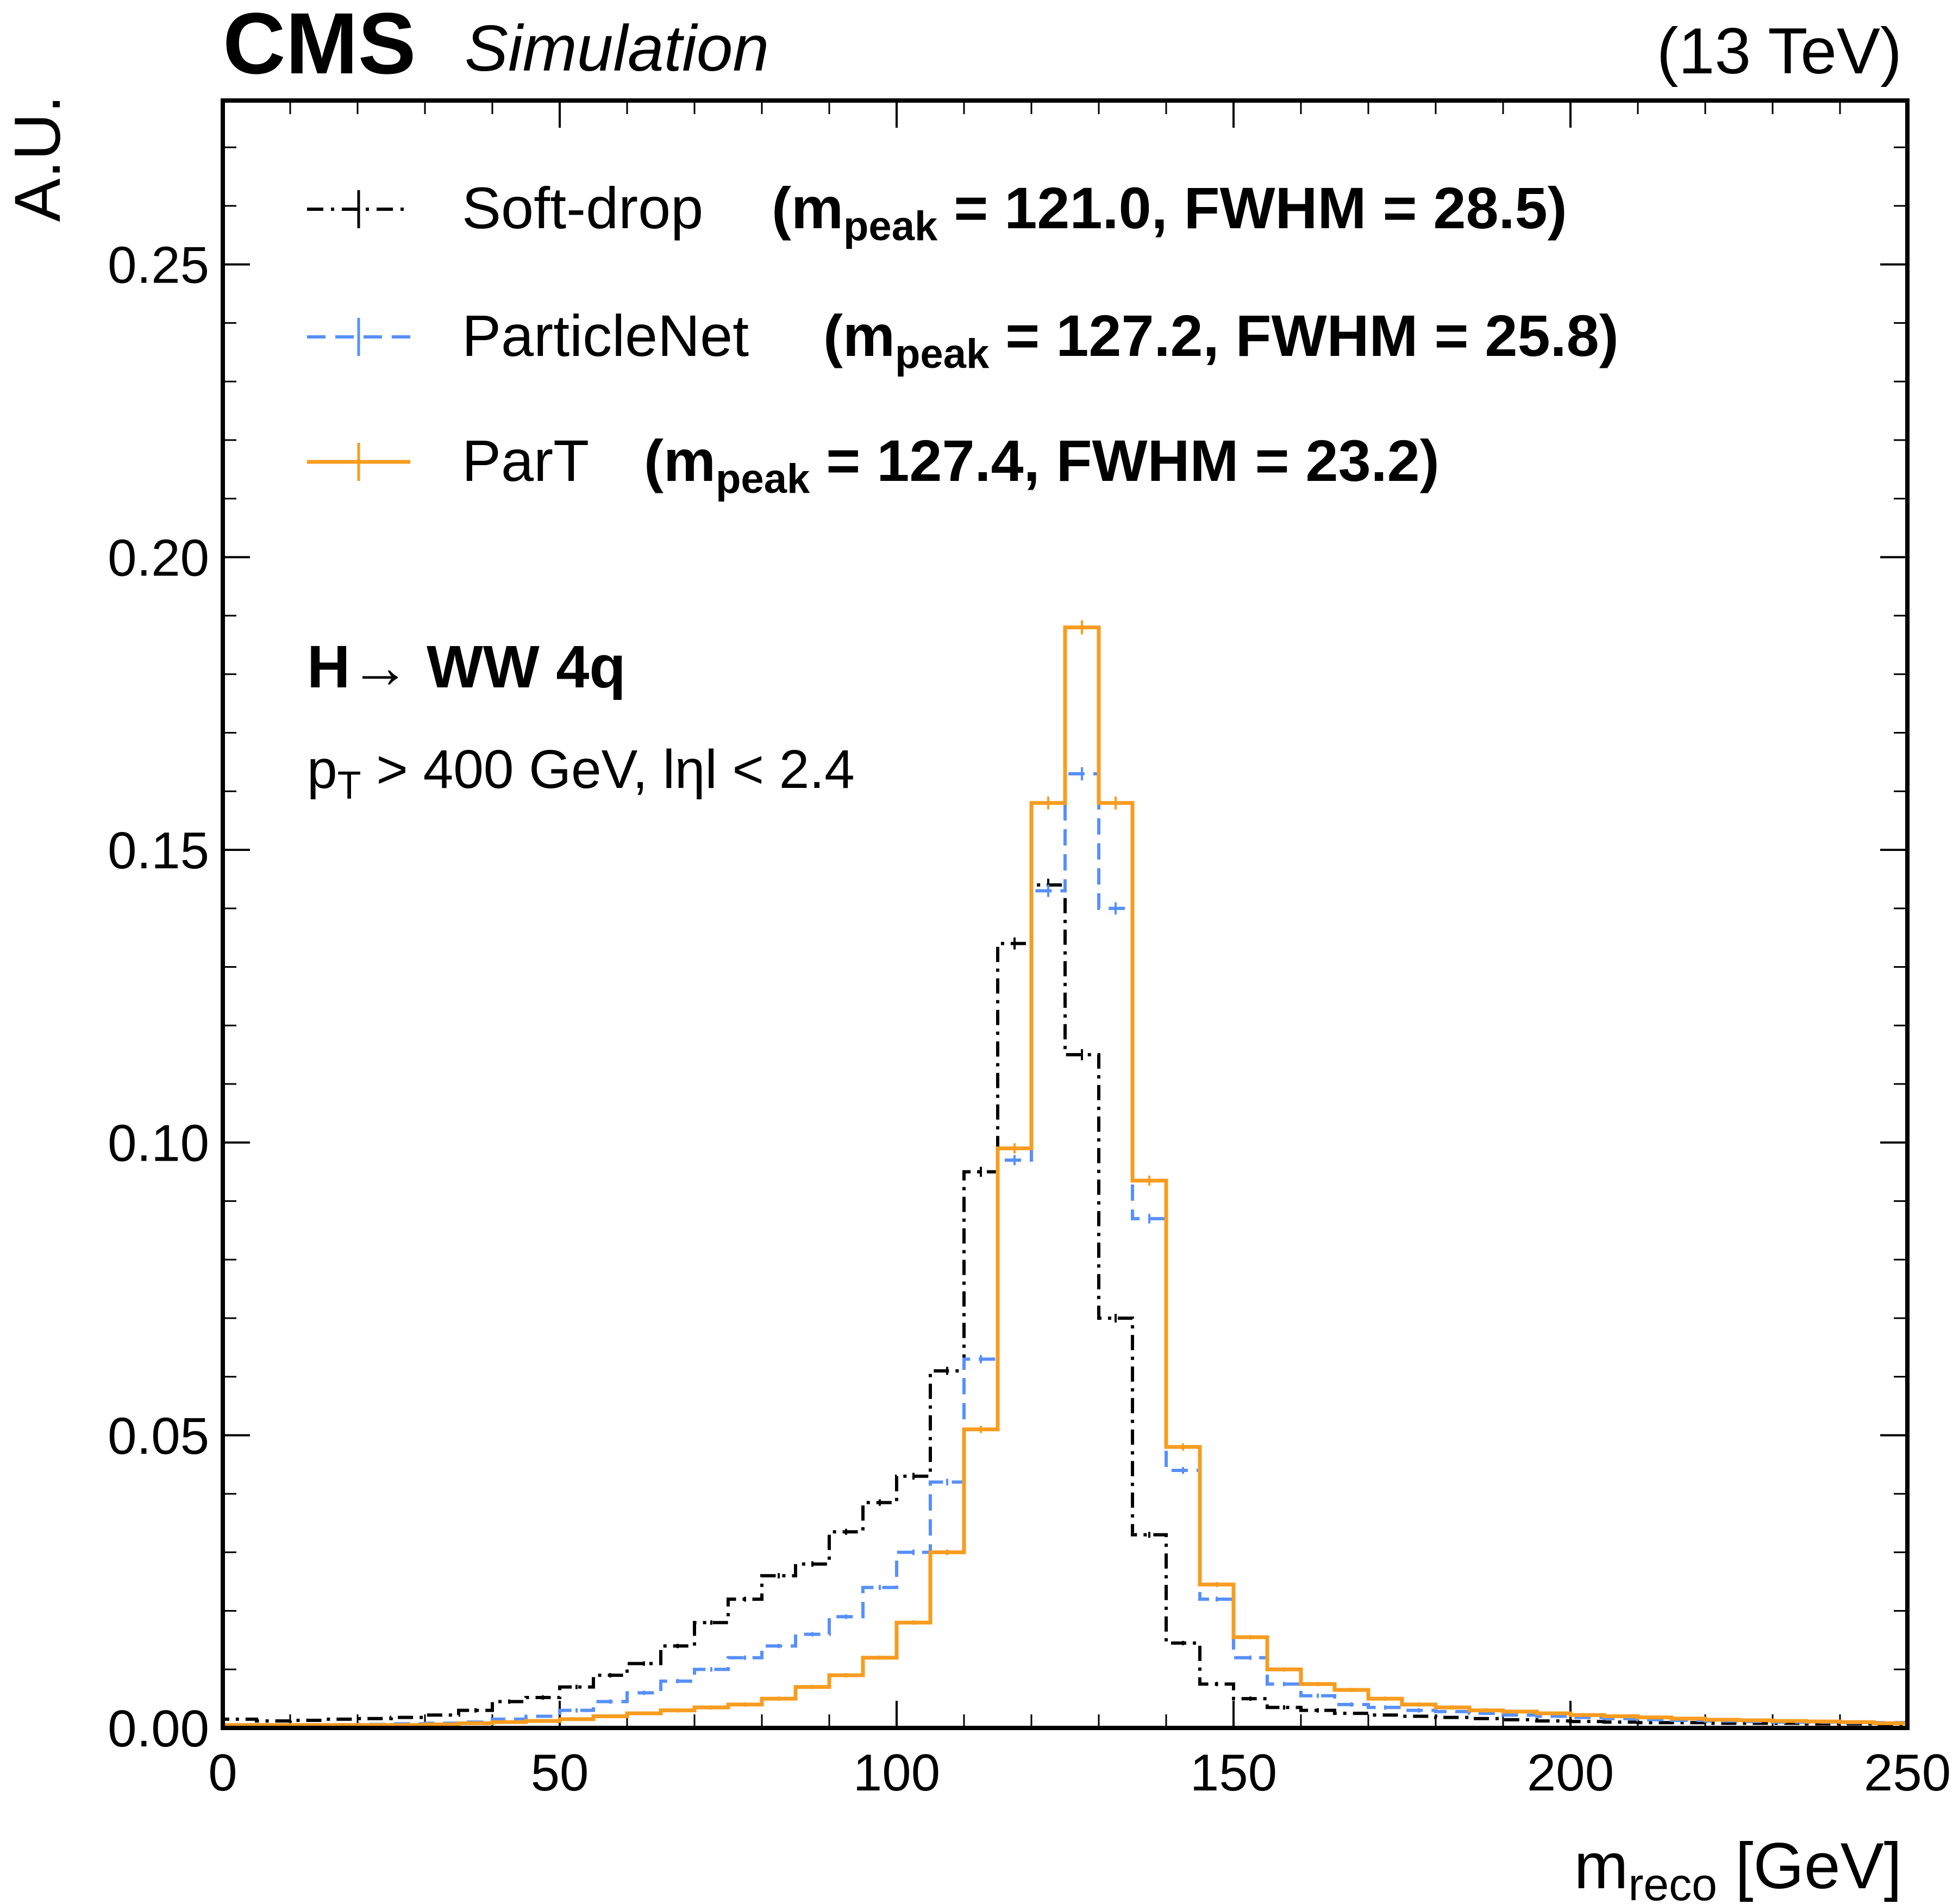  What do you see at coordinates (158, 1143) in the screenshot?
I see `y-tick-label: 0.10` at bounding box center [158, 1143].